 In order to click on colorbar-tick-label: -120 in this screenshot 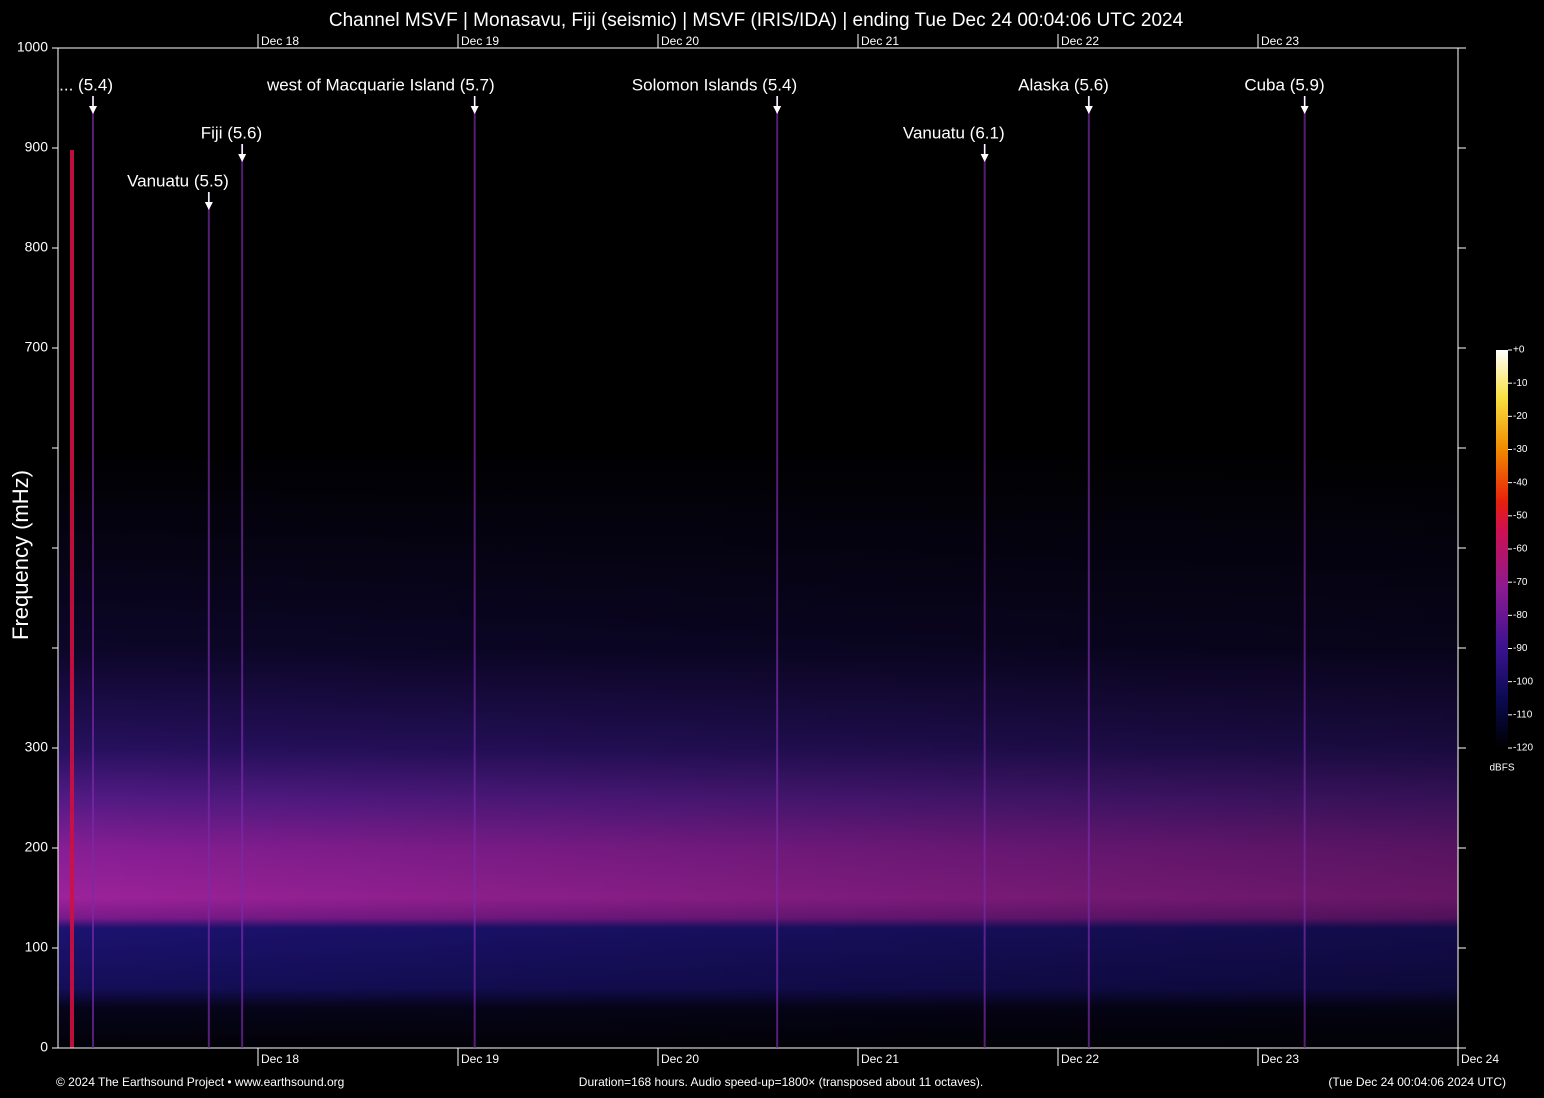, I will do `click(1523, 748)`.